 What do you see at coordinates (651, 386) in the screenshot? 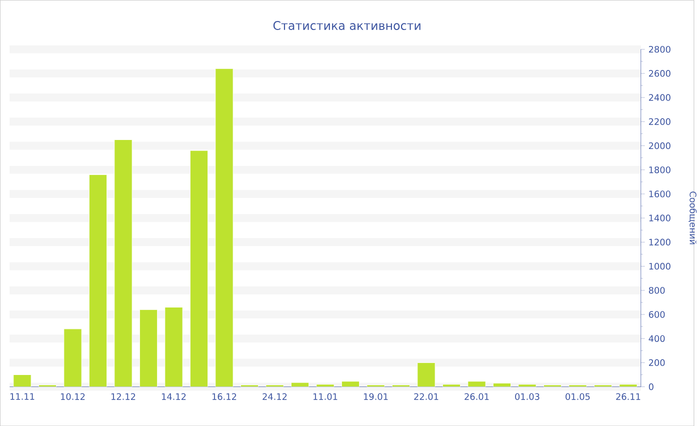
I see `y-tick-label: 0` at bounding box center [651, 386].